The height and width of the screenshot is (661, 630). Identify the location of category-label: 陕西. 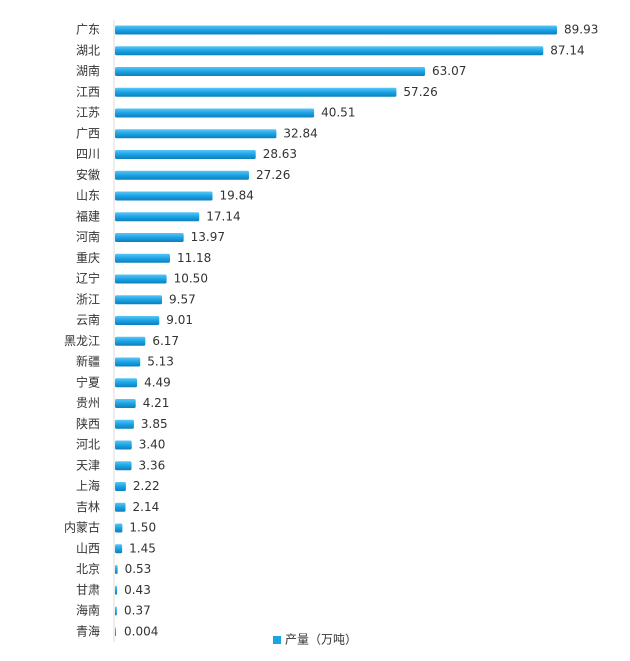
(88, 423).